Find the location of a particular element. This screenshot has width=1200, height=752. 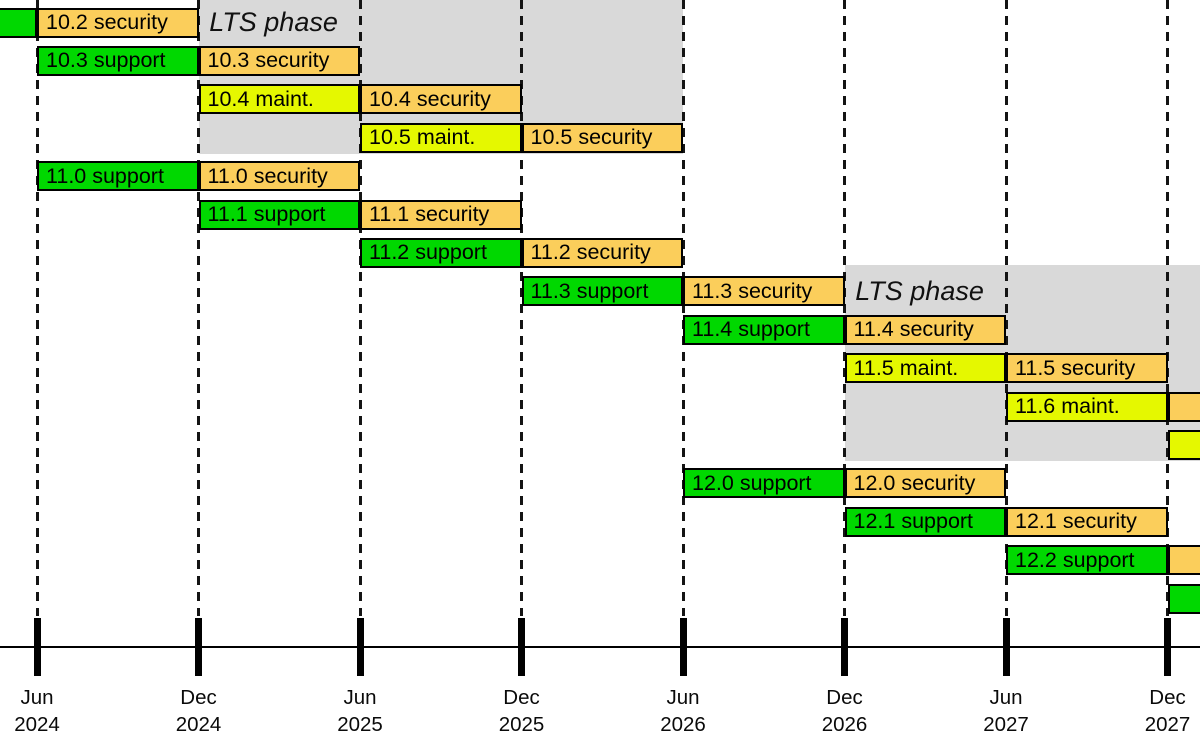

bar-11.0-support: 11.0 support is located at coordinates (118, 176).